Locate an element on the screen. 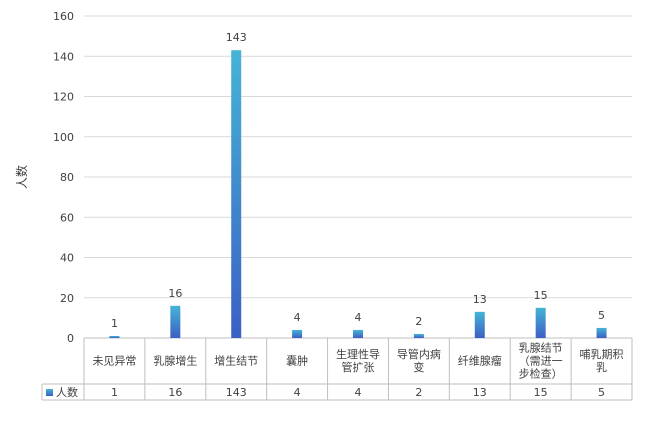  category-label: 增生结节 is located at coordinates (236, 361).